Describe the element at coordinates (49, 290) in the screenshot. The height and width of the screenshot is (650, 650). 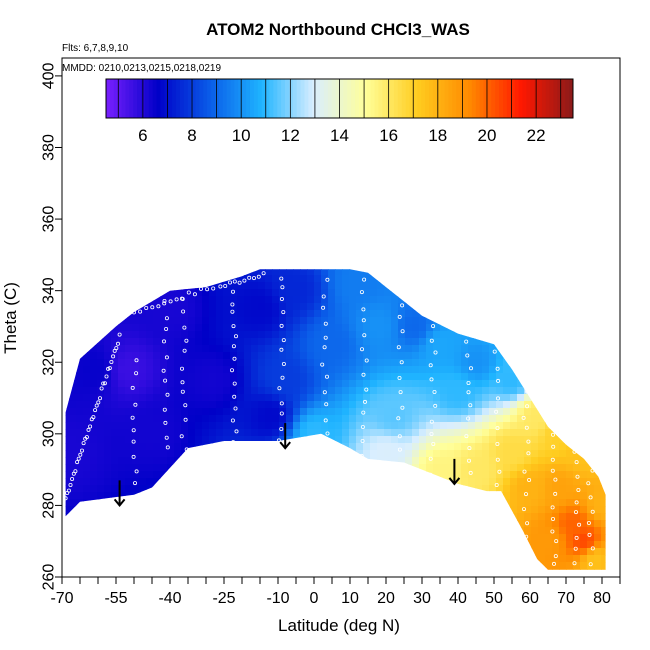
I see `y-tick-label: 340` at that location.